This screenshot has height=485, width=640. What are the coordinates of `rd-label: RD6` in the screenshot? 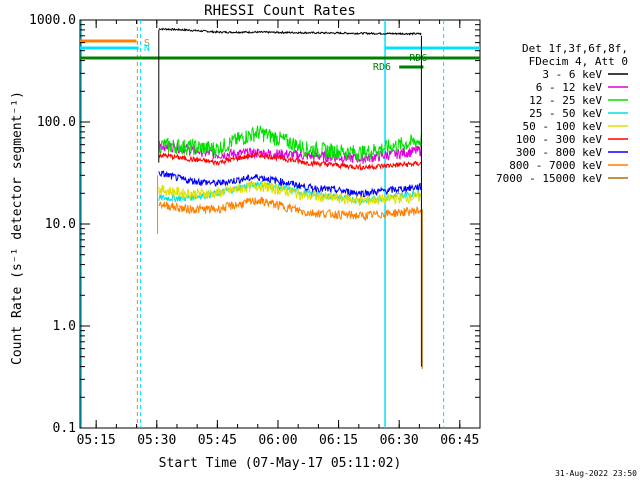 It's located at (382, 67).